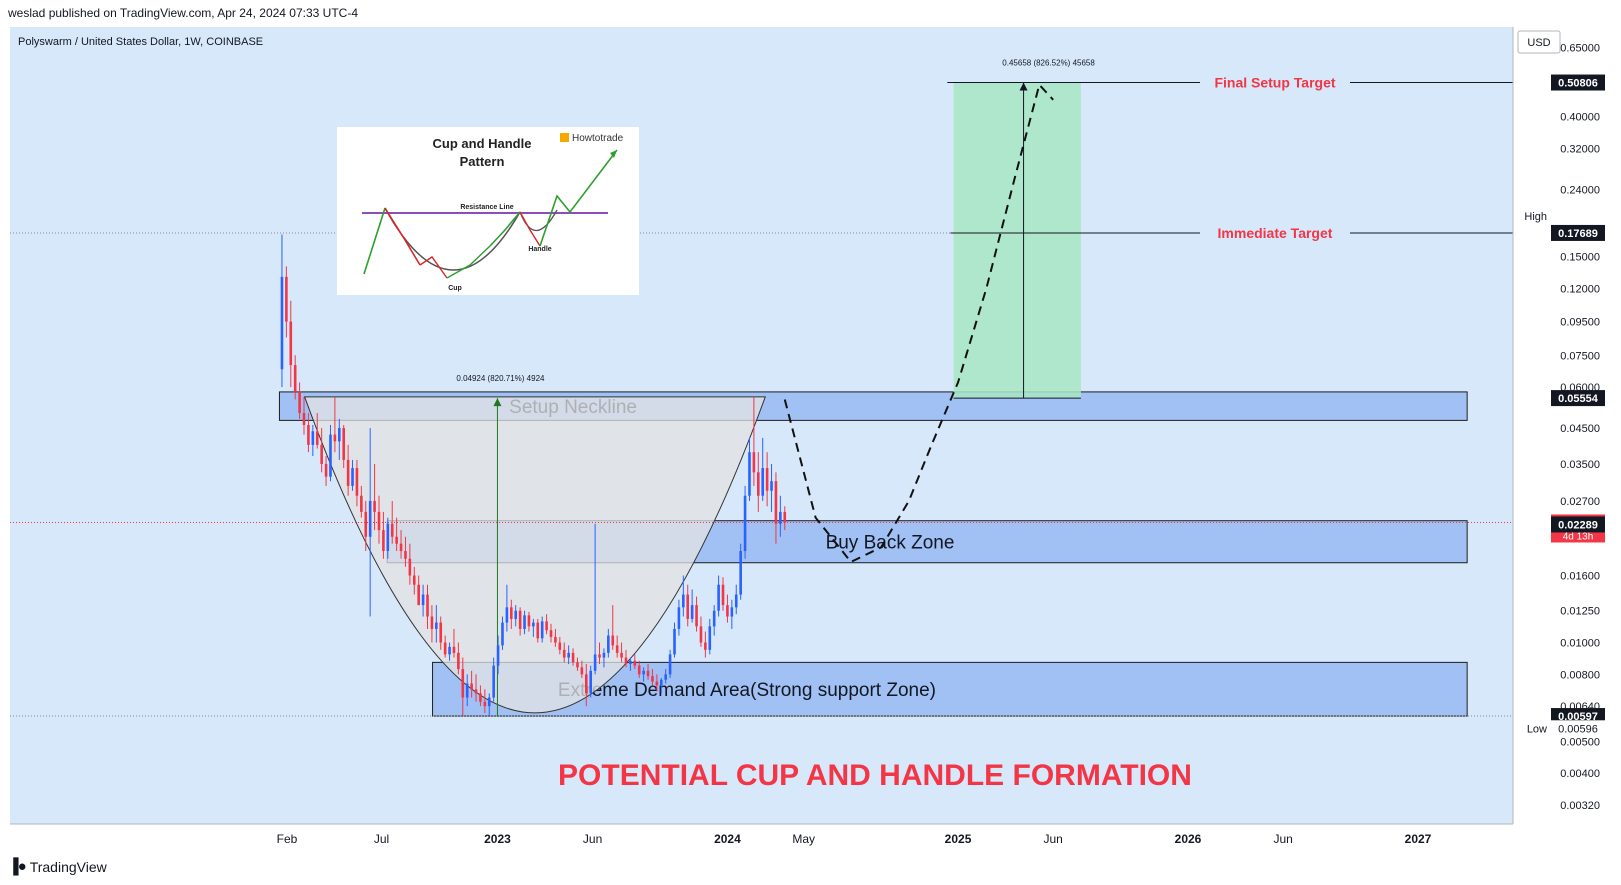  Describe the element at coordinates (890, 543) in the screenshot. I see `zone-label-1: Buy Back Zone` at that location.